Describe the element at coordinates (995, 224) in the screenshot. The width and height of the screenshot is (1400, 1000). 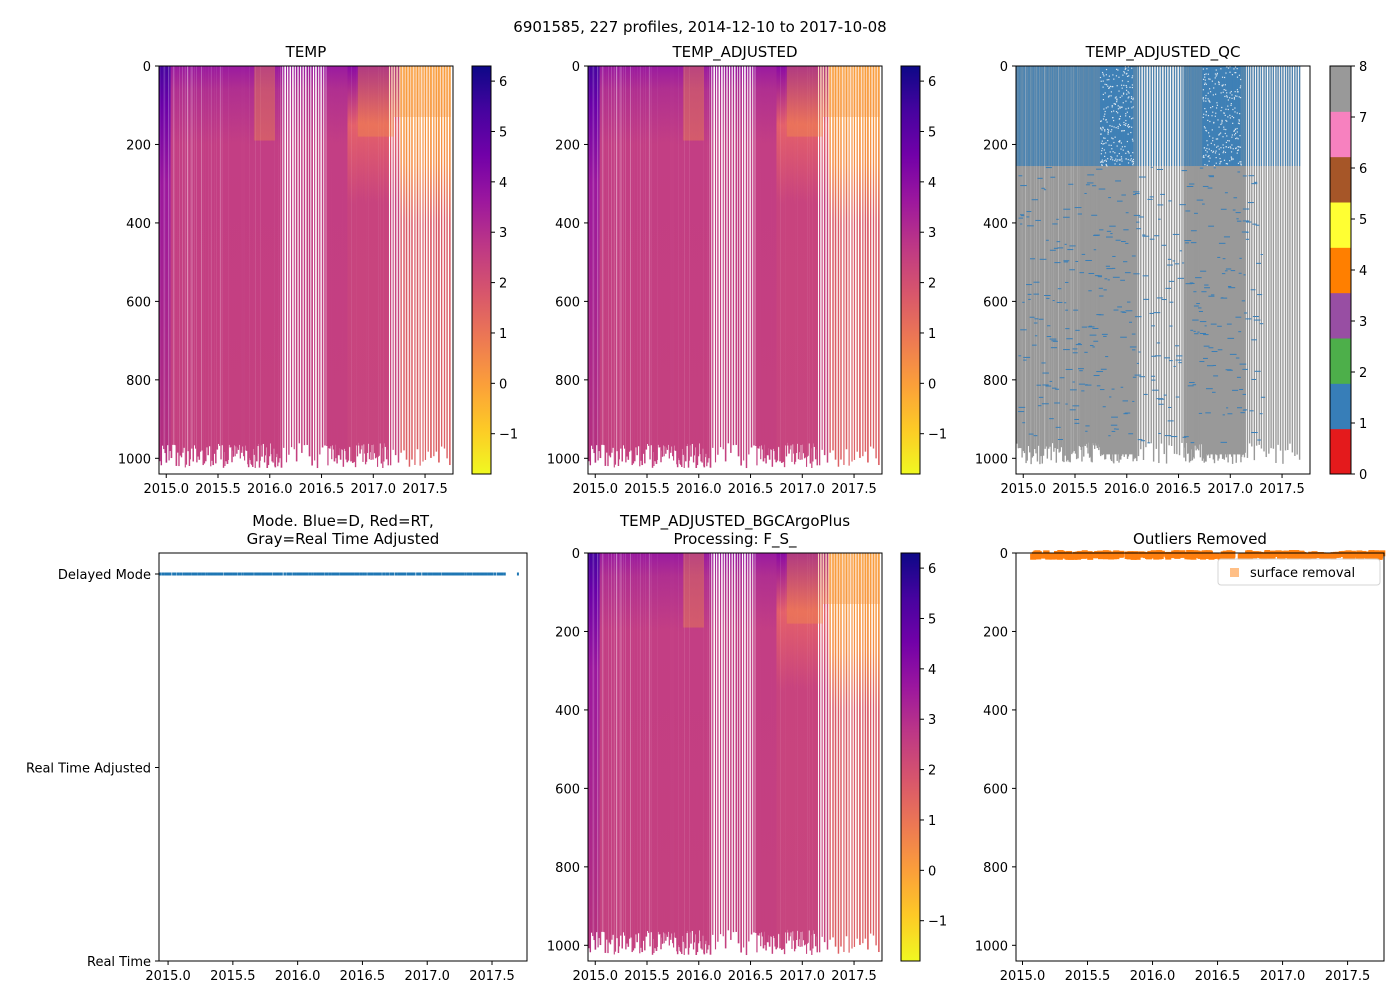
I see `y-tick-label: 400` at that location.